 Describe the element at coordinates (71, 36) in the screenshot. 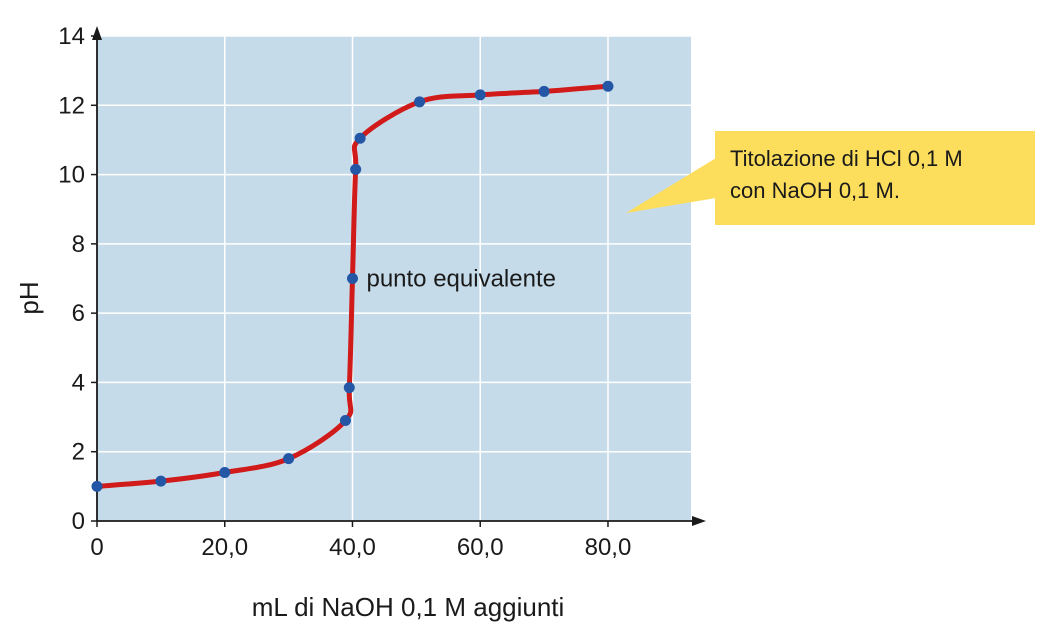

I see `y-tick-label: 14` at that location.